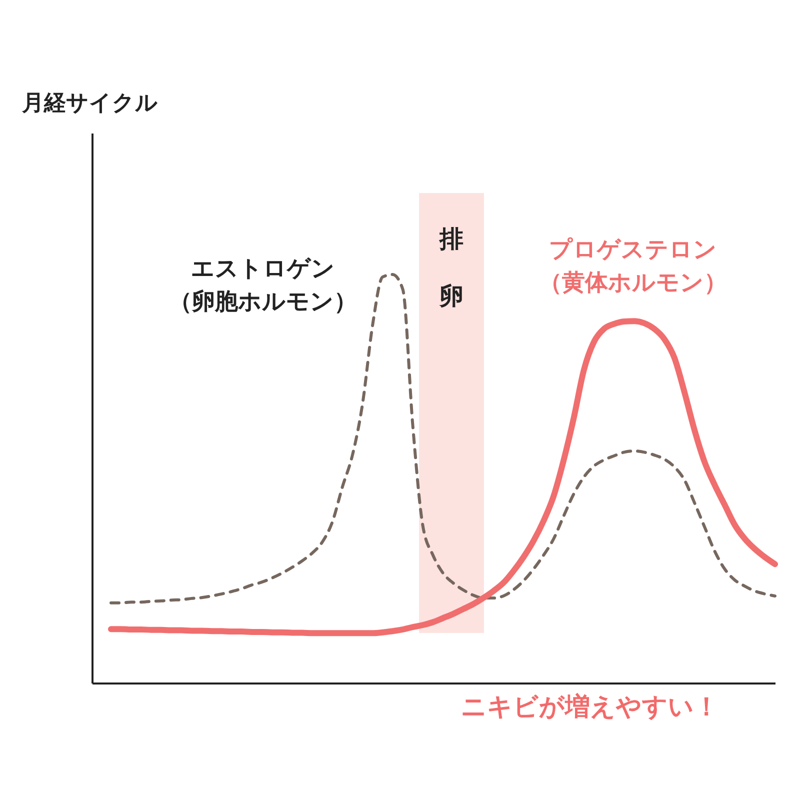  What do you see at coordinates (452, 267) in the screenshot?
I see `text: 排卵` at bounding box center [452, 267].